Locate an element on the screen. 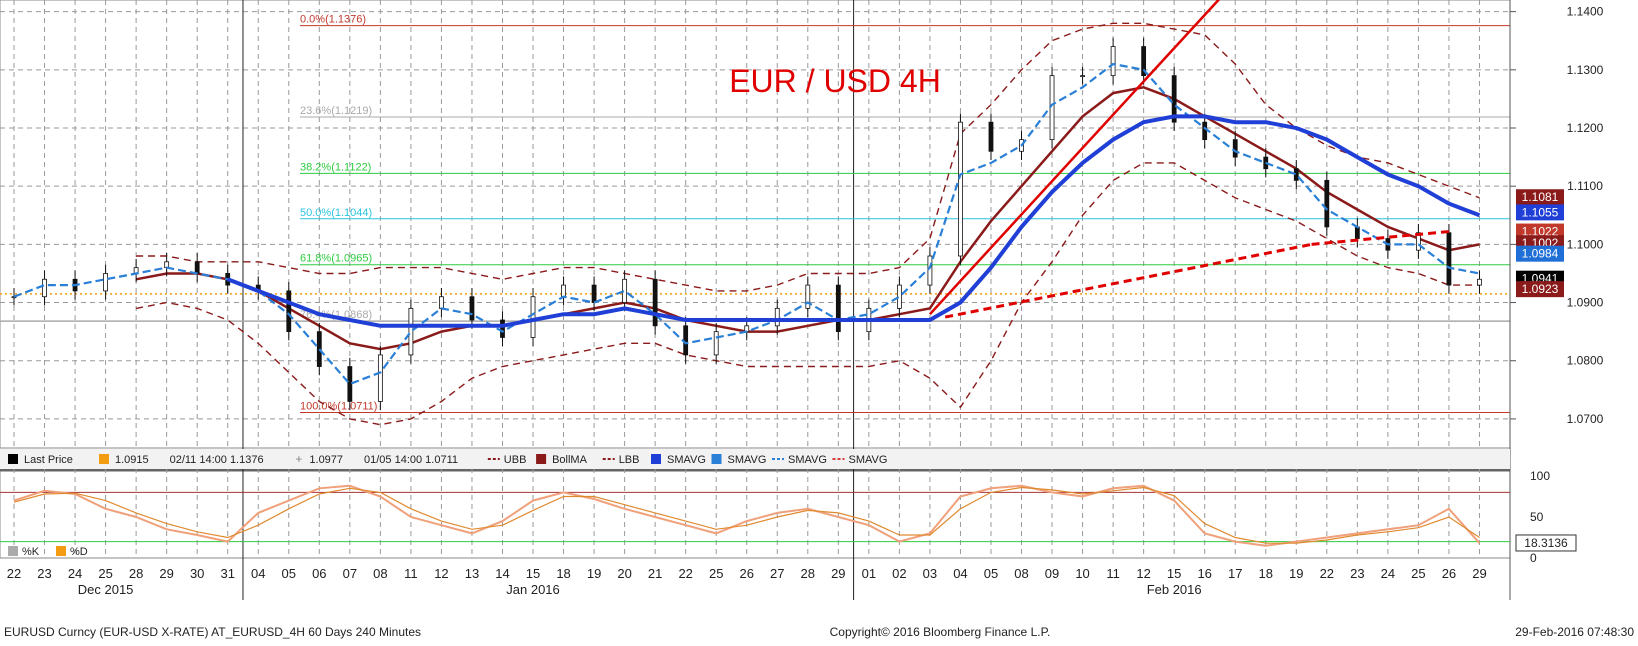 The image size is (1638, 646). sub-legend-swatch is located at coordinates (13, 551).